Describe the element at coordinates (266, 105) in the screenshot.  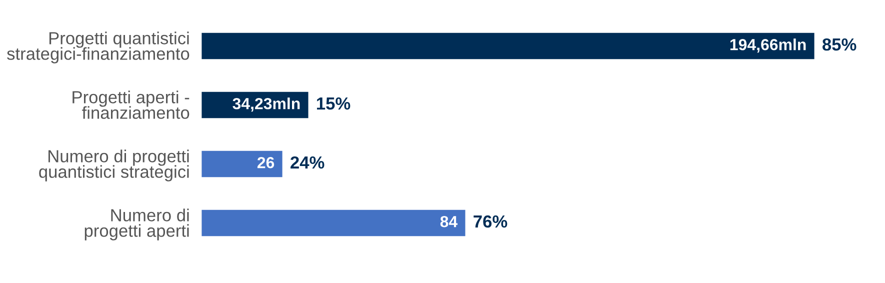
I see `data-label: 34,23mln` at that location.